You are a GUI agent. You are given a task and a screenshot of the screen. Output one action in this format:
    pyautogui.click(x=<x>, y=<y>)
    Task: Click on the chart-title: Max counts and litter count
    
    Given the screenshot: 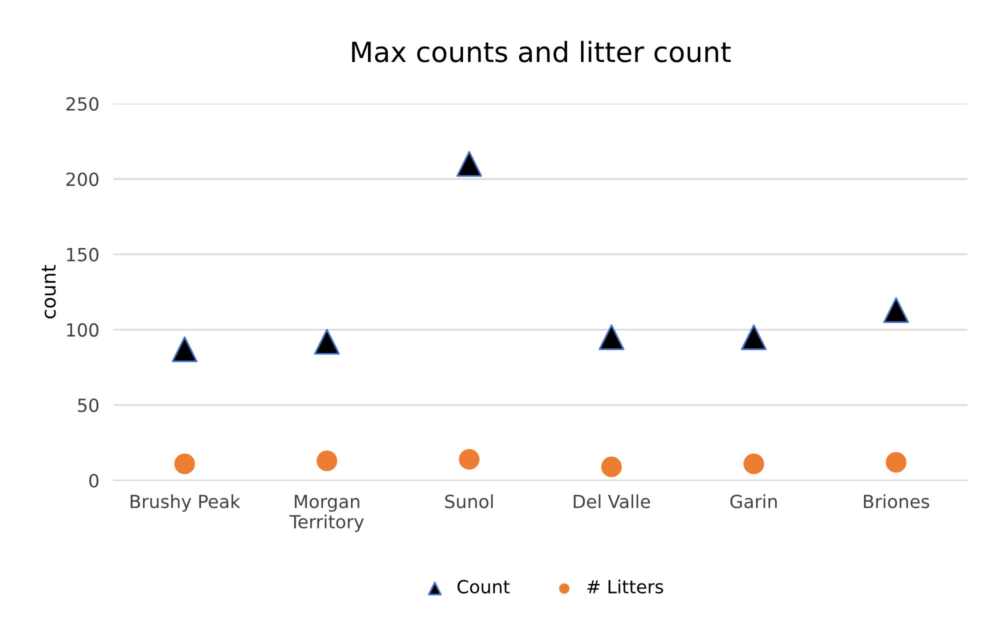 What is the action you would take?
    pyautogui.click(x=541, y=51)
    